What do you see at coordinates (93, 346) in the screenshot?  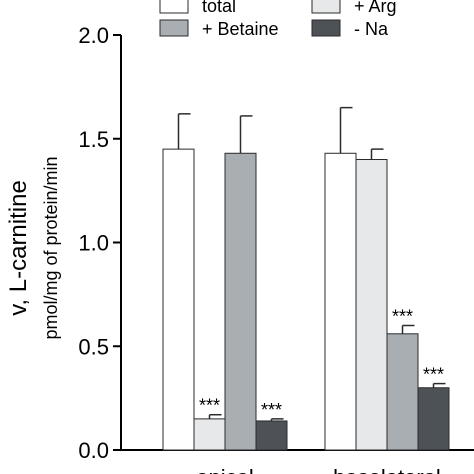 I see `y-tick-label: 0.5` at bounding box center [93, 346].